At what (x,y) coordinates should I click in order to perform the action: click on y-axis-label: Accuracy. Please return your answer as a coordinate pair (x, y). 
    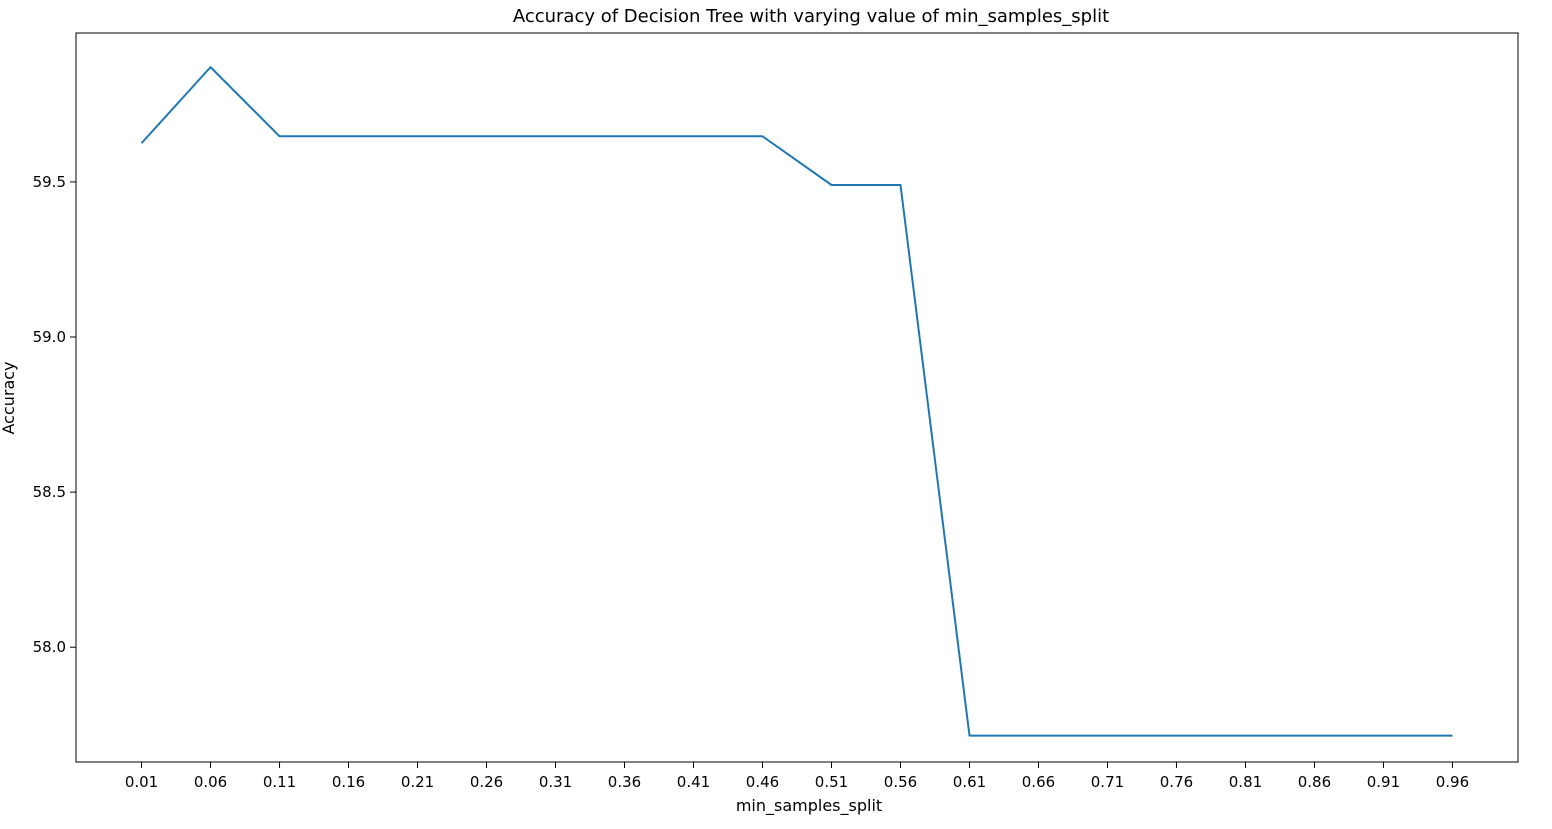
    Looking at the image, I should click on (9, 397).